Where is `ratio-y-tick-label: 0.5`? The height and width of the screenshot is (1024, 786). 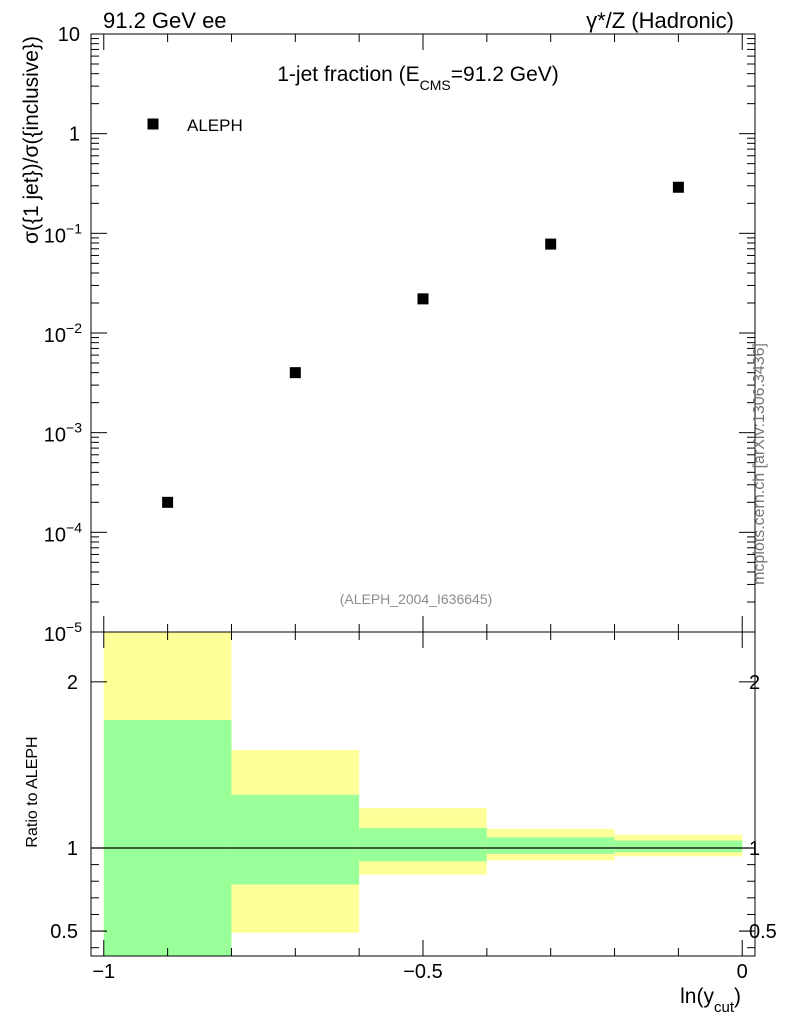
ratio-y-tick-label: 0.5 is located at coordinates (64, 932).